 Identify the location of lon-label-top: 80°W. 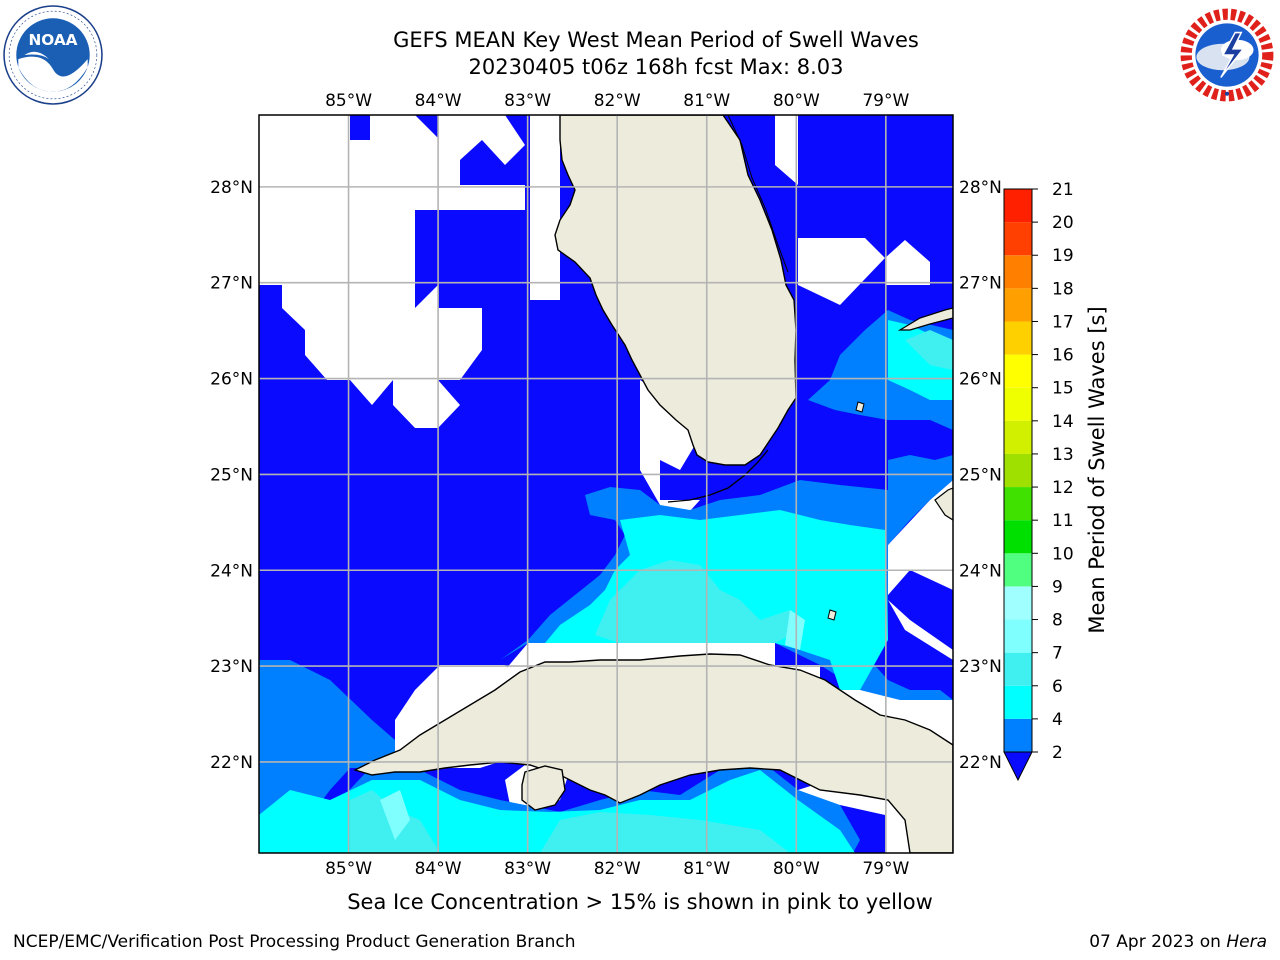
(796, 101).